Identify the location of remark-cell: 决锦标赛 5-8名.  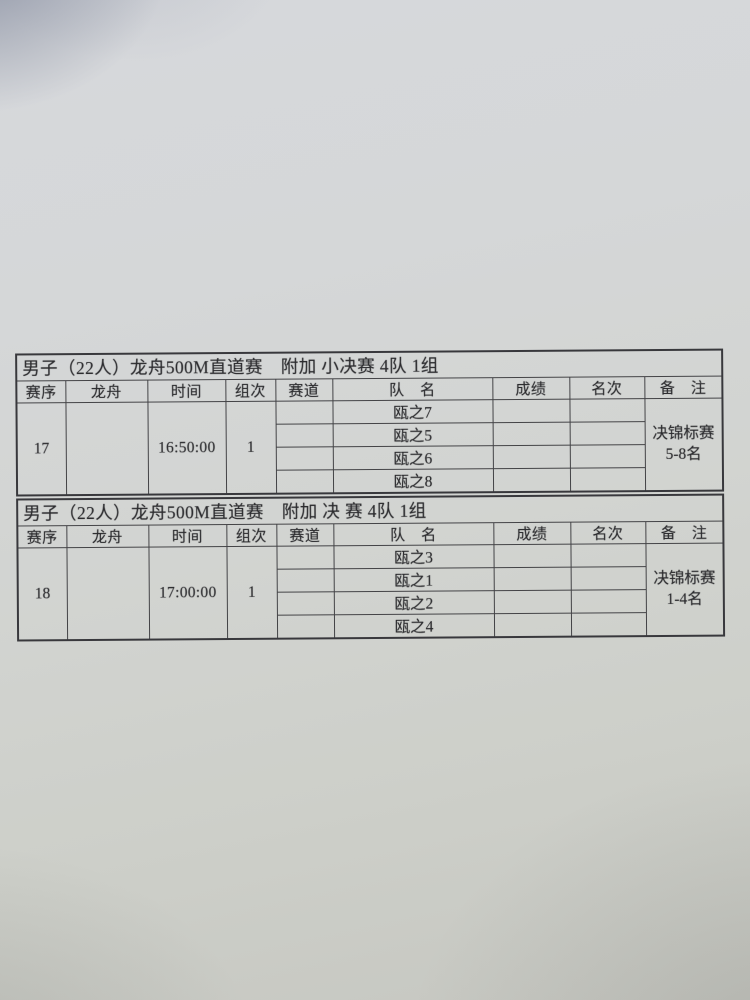
(684, 445).